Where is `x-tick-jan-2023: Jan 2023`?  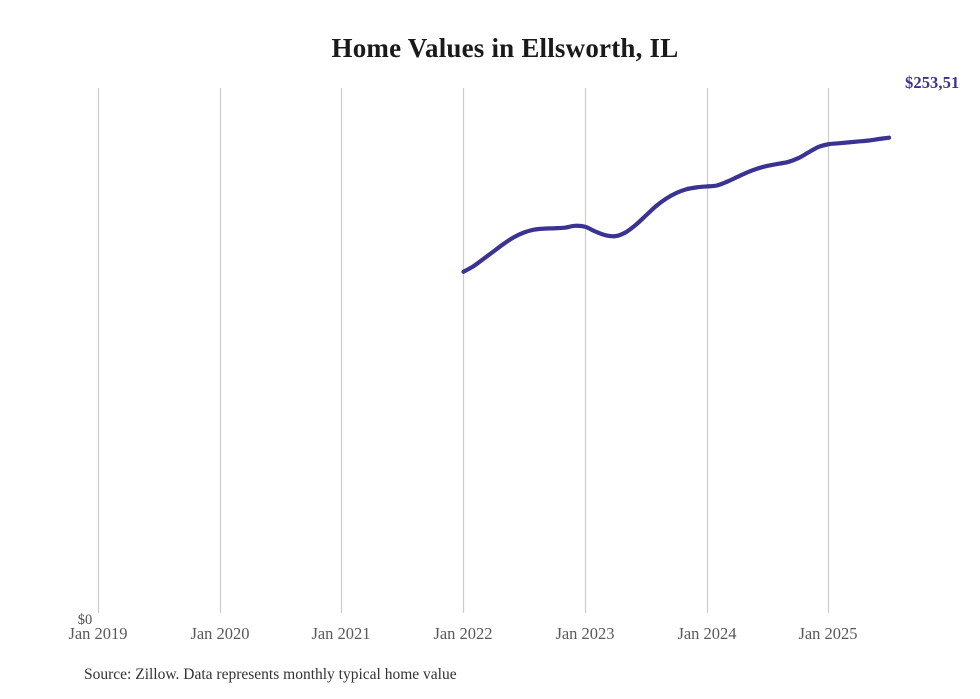
x-tick-jan-2023: Jan 2023 is located at coordinates (585, 633).